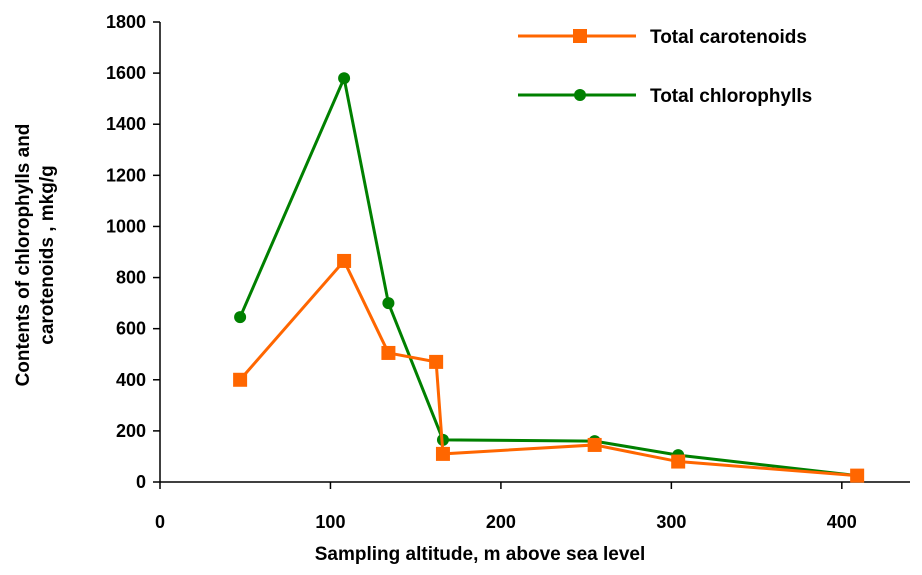  Describe the element at coordinates (131, 431) in the screenshot. I see `y-tick-label: 200` at that location.